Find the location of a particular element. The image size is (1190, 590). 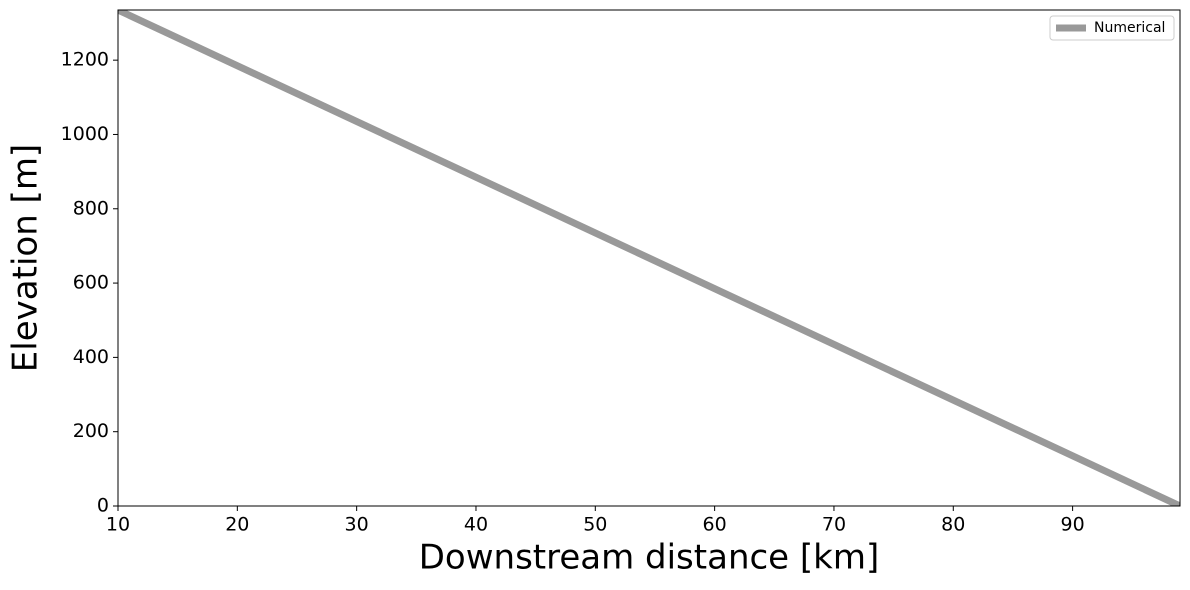

y-tick-label: 200 is located at coordinates (91, 431).